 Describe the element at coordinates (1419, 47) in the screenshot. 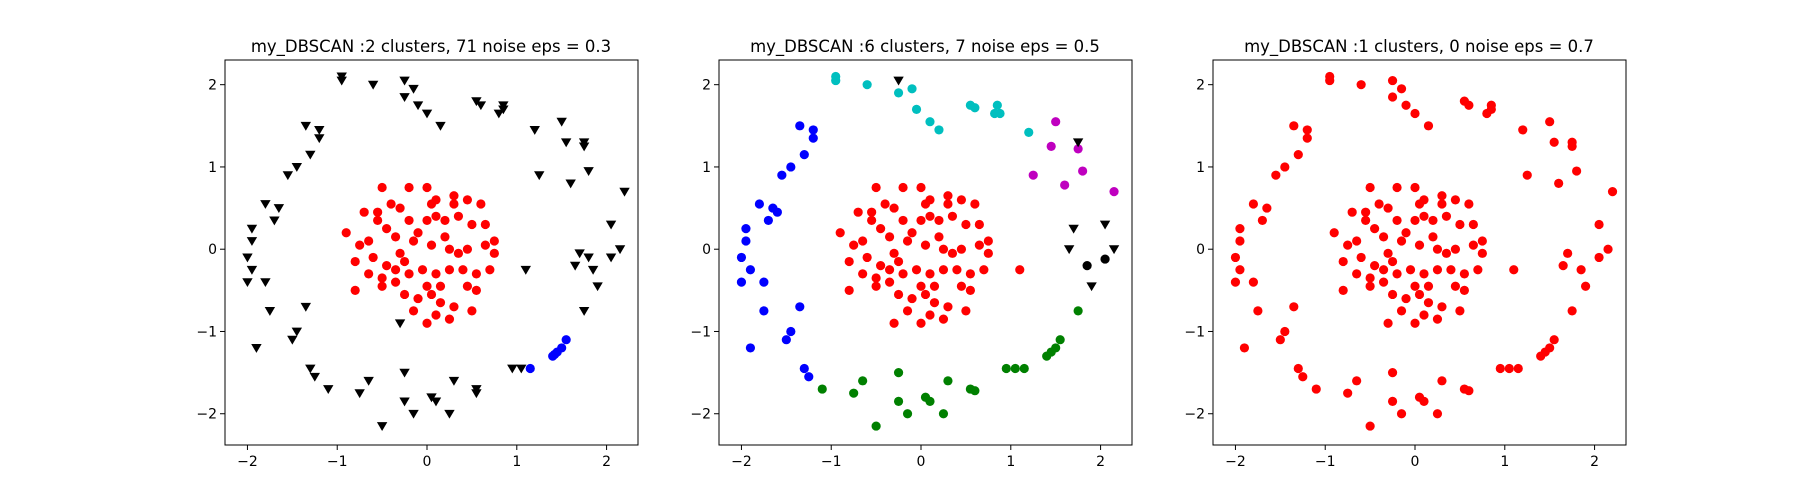

I see `panel-title: my_DBSCAN :1 clusters, 0 noise eps = 0.7` at that location.